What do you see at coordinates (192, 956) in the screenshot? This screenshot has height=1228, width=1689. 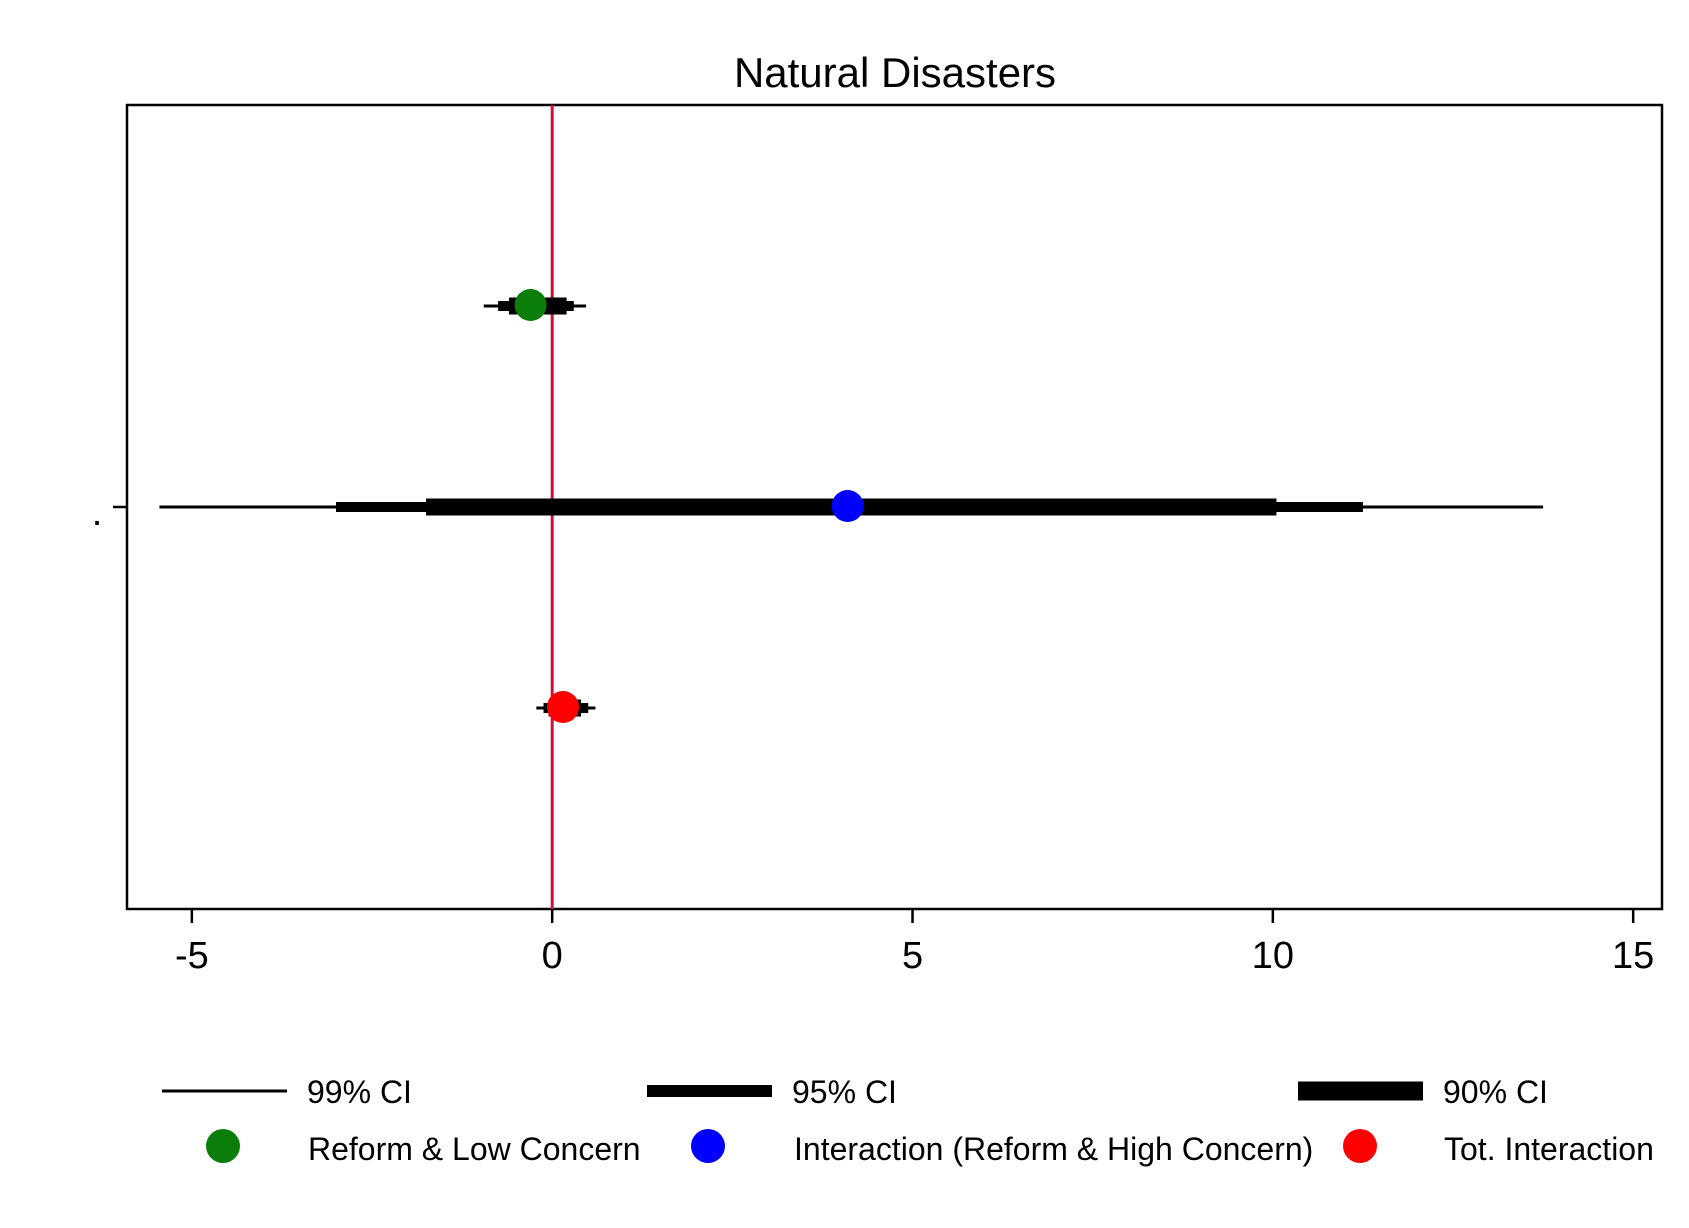 I see `x-tick-label: -5` at bounding box center [192, 956].